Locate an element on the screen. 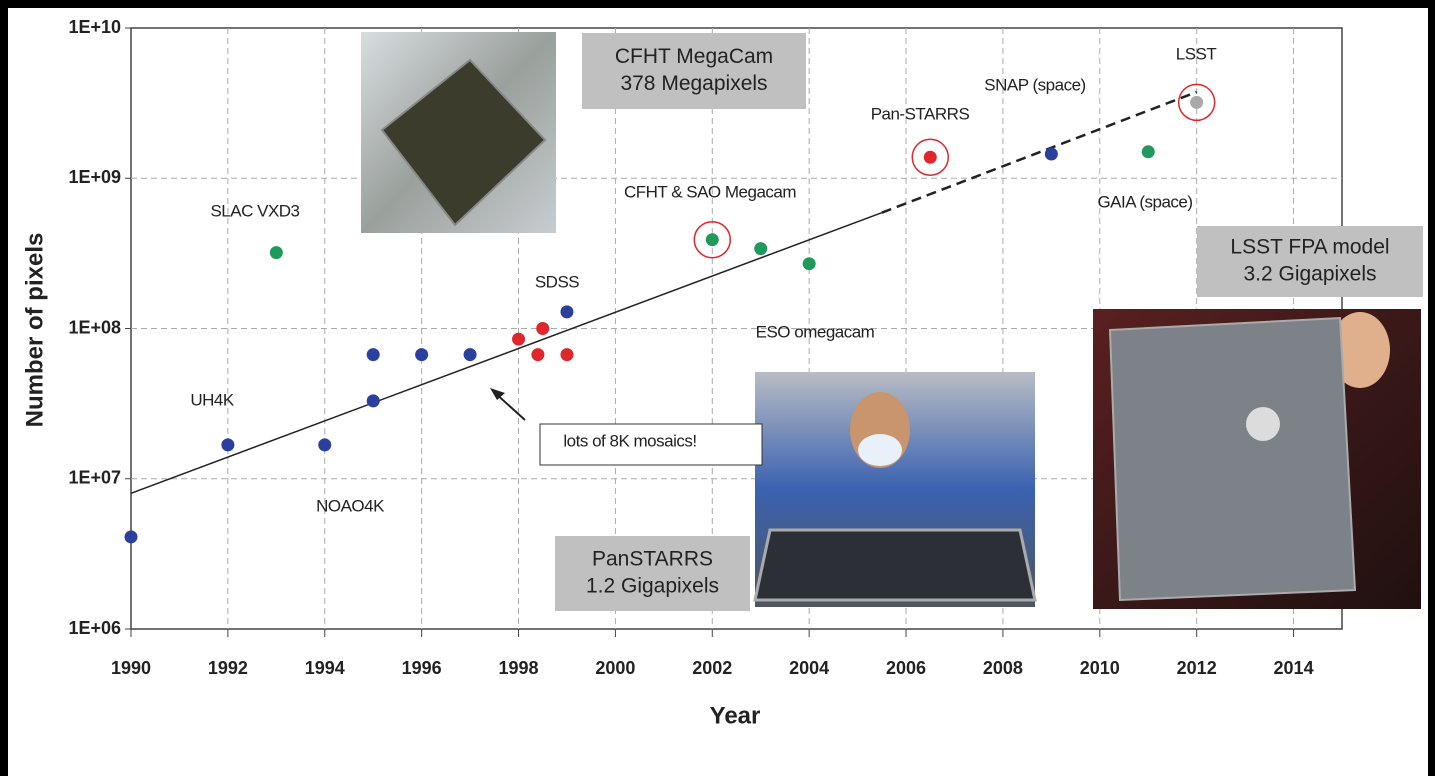 The image size is (1435, 776). box-label: 3.2 Gigapixels is located at coordinates (1309, 274).